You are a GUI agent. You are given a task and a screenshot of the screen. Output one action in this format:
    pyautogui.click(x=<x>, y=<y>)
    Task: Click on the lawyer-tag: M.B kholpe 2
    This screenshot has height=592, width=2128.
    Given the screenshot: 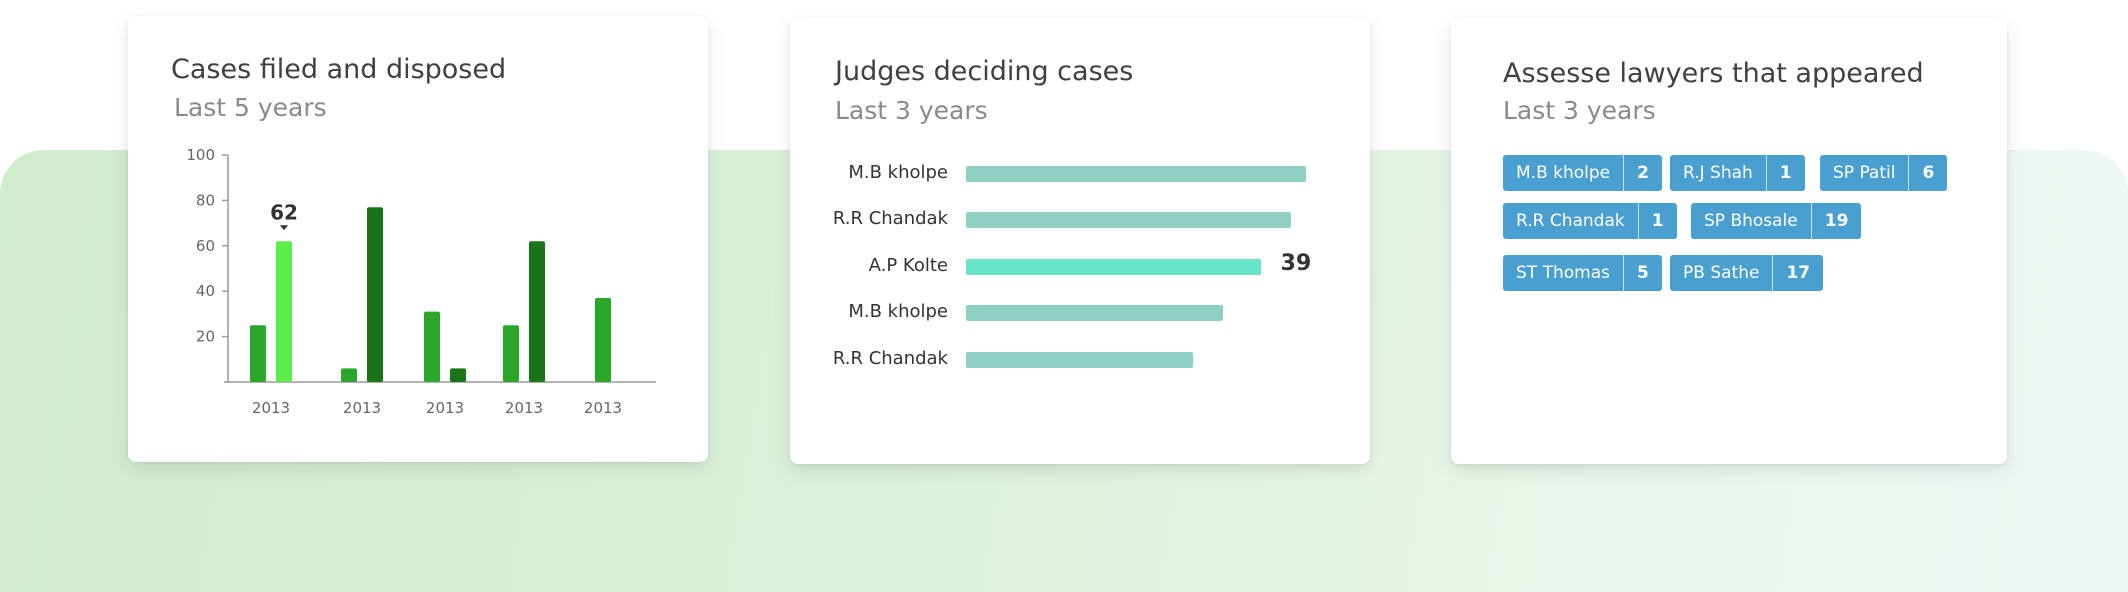 What is the action you would take?
    pyautogui.click(x=1582, y=173)
    